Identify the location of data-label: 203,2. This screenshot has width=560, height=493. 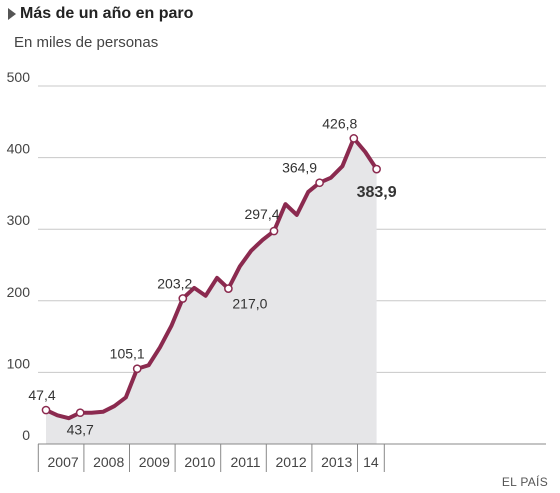
(174, 284).